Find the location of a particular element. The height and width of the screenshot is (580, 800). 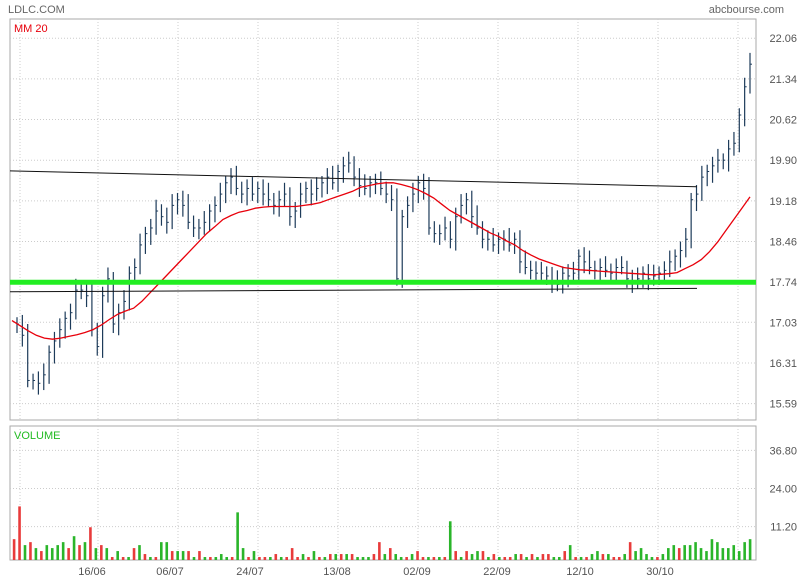

price-y-tick-label: 19.18 is located at coordinates (783, 202).